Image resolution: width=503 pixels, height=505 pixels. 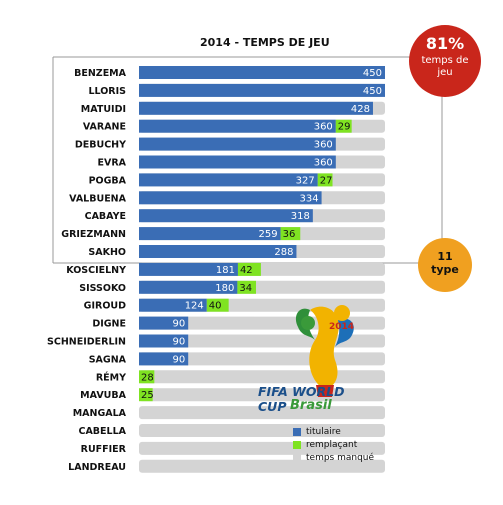 I want to click on player-name-label: MAVUBA, so click(x=103, y=395).